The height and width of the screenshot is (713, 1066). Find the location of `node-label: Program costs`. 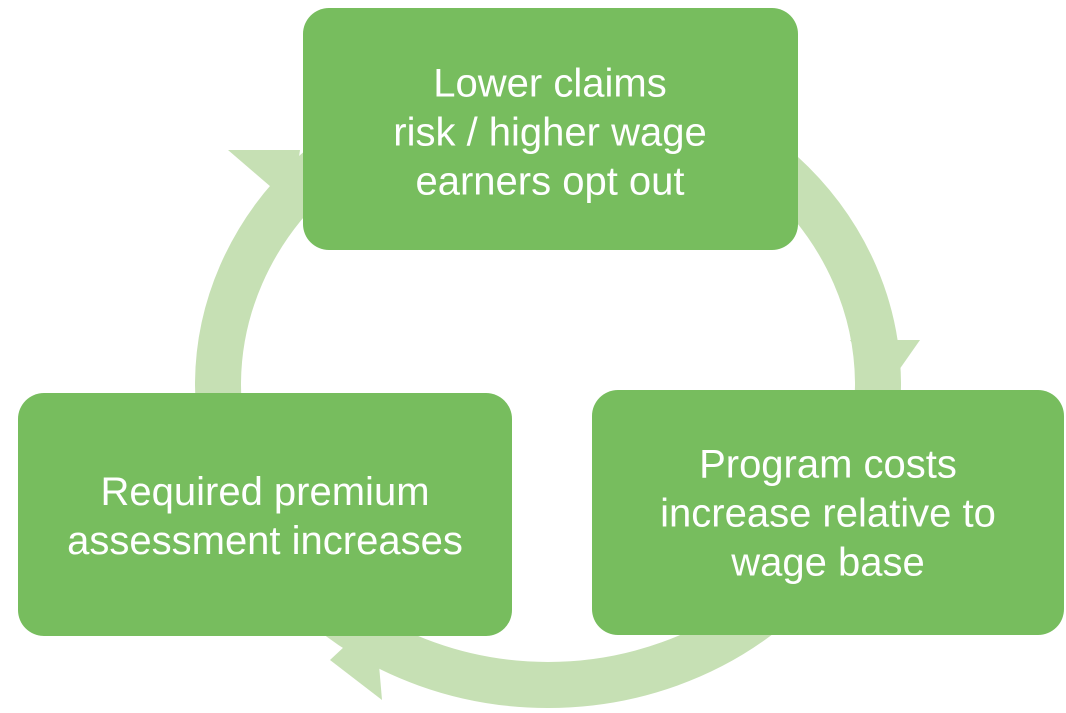

node-label: Program costs is located at coordinates (828, 465).